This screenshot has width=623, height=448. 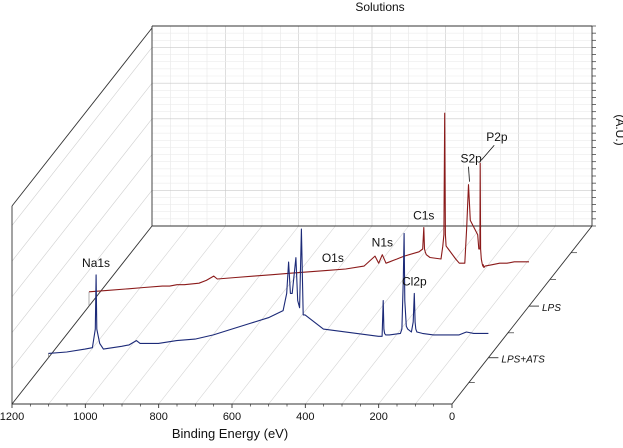 I want to click on series-label: LPS, so click(x=551, y=308).